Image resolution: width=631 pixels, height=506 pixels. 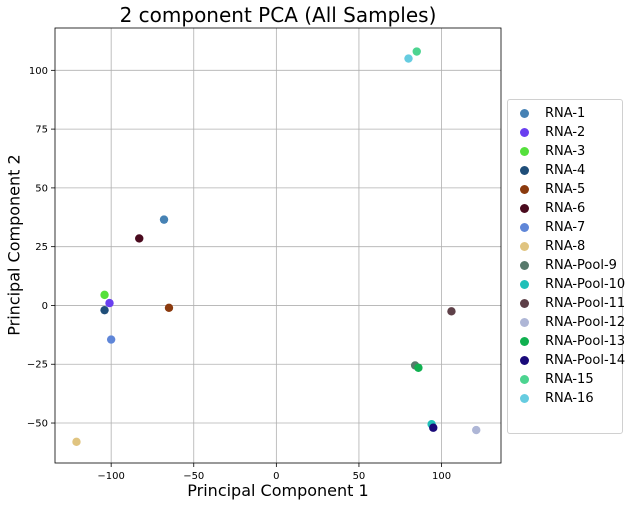 What do you see at coordinates (569, 379) in the screenshot?
I see `legend-label: RNA-15` at bounding box center [569, 379].